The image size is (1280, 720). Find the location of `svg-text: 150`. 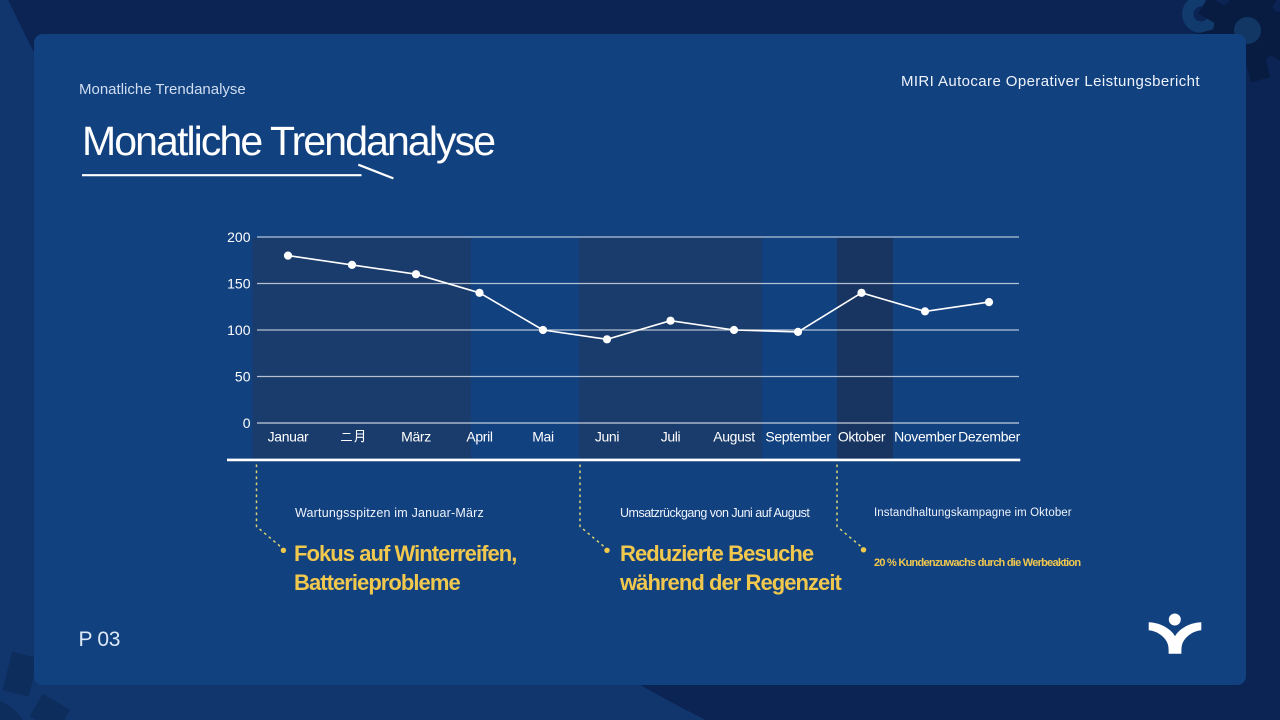

svg-text: 150 is located at coordinates (239, 284).